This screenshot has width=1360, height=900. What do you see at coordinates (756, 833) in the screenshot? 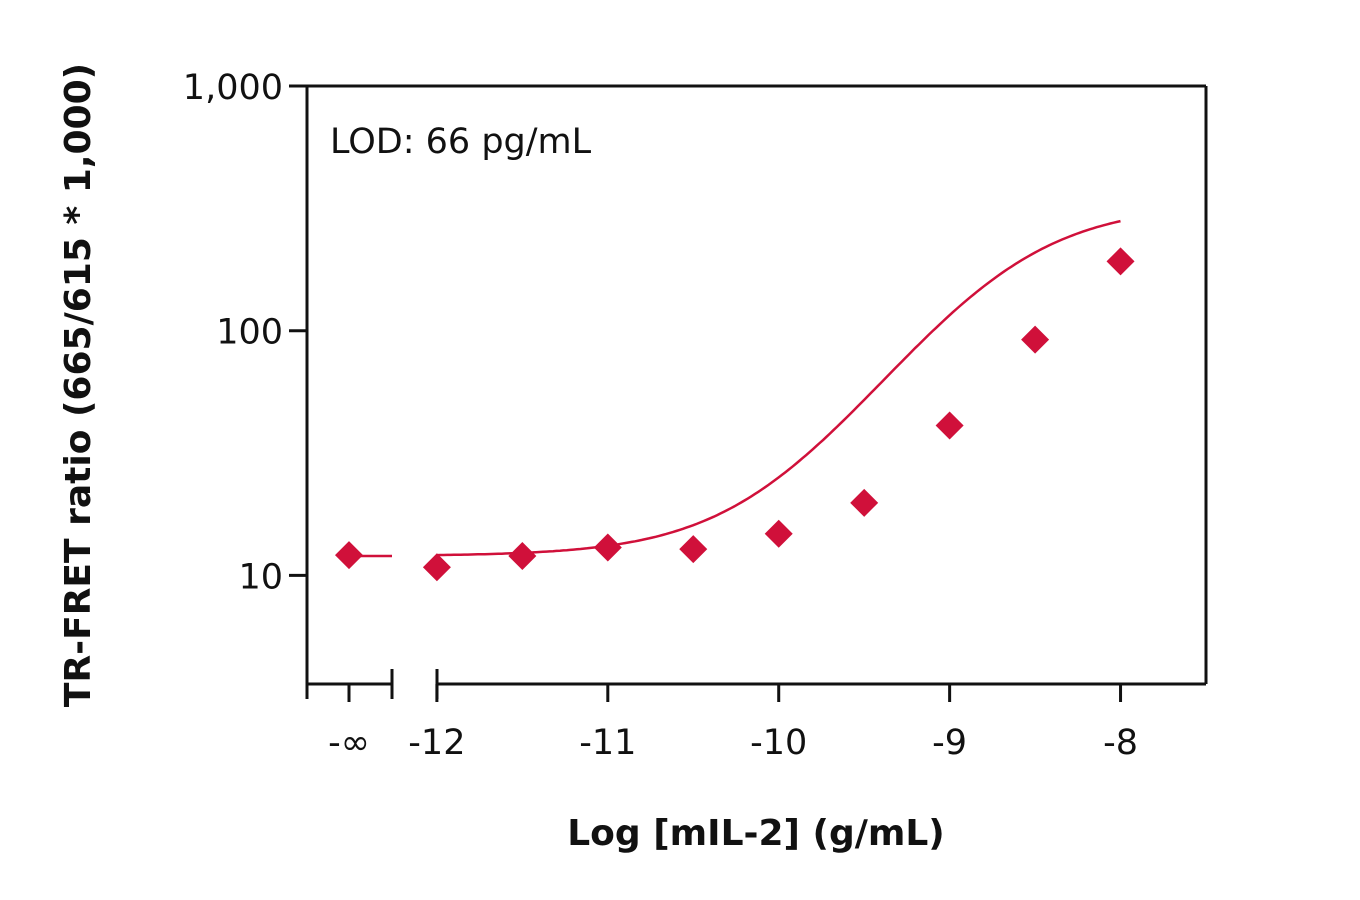
I see `x-axis-label: Log [mIL-2] (g/mL)` at bounding box center [756, 833].